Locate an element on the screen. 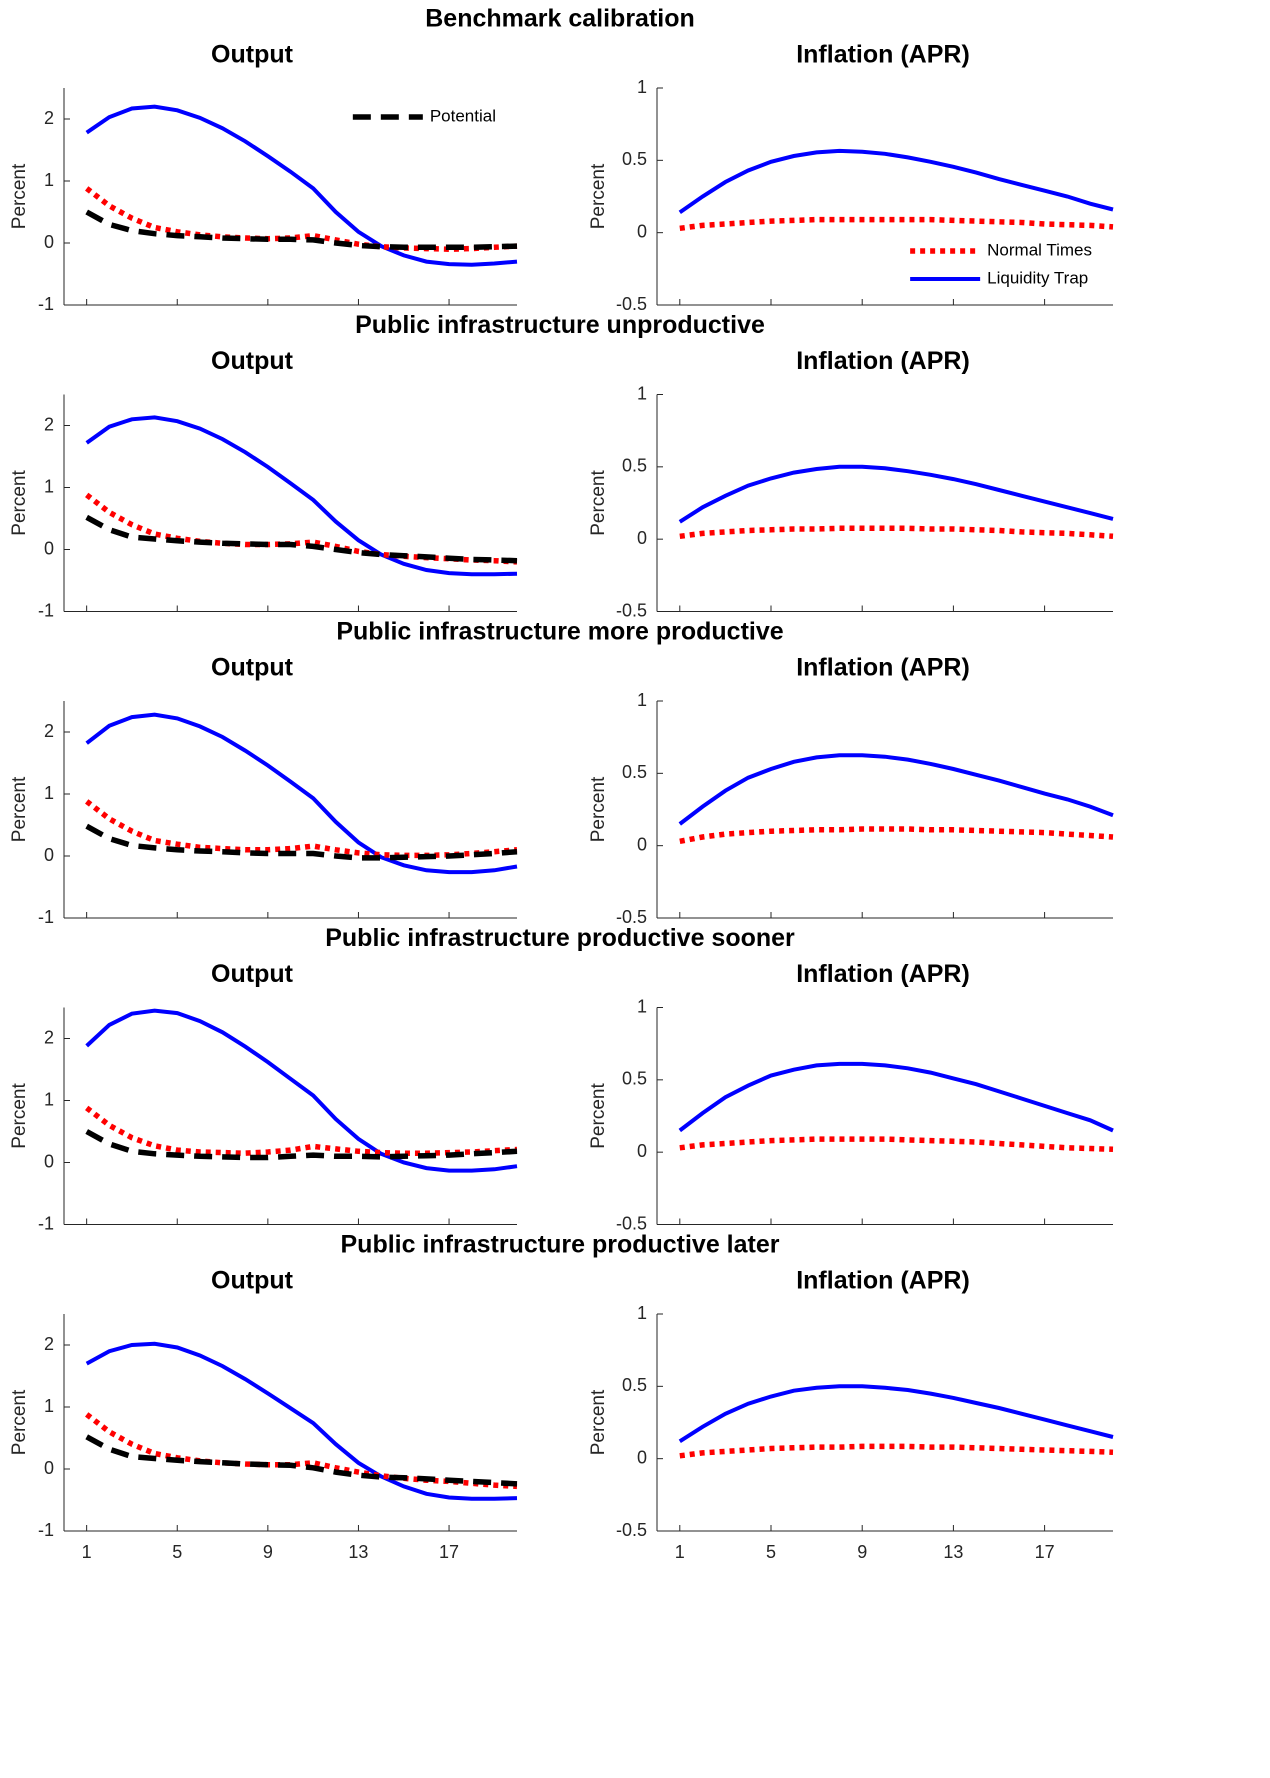  row-title: Benchmark calibration is located at coordinates (560, 19).